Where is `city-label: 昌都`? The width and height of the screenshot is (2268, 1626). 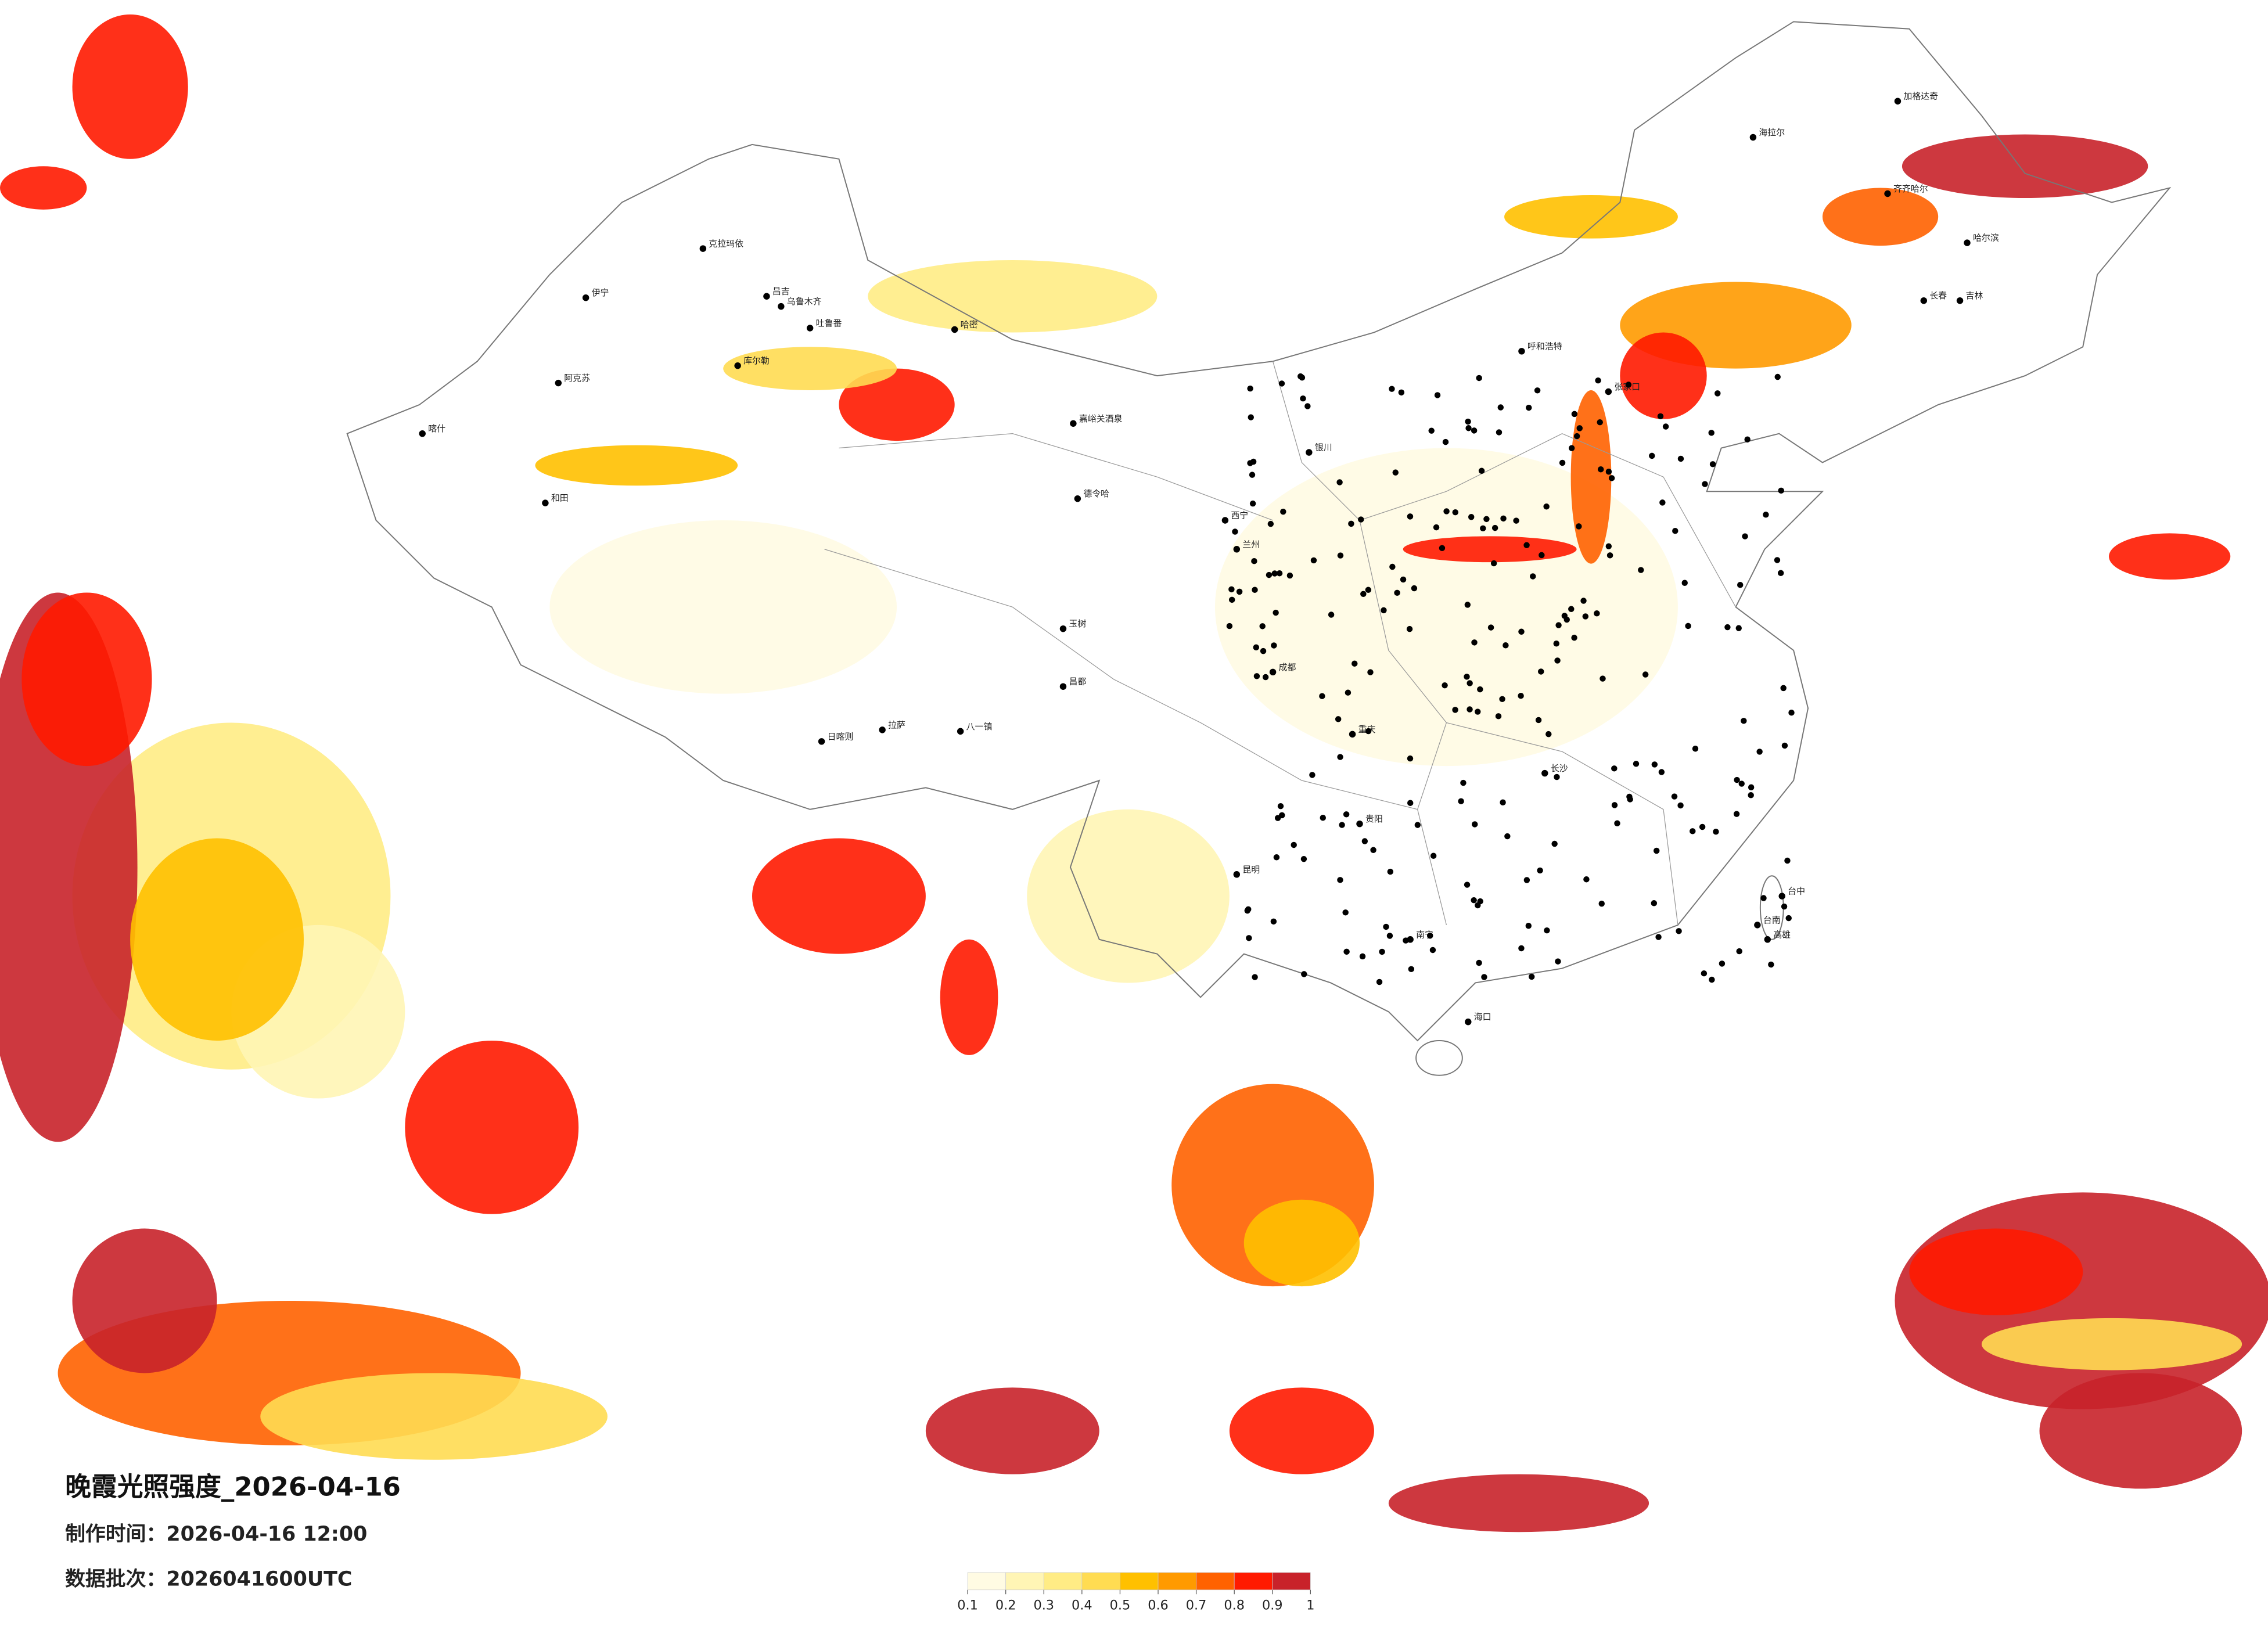 city-label: 昌都 is located at coordinates (1077, 682).